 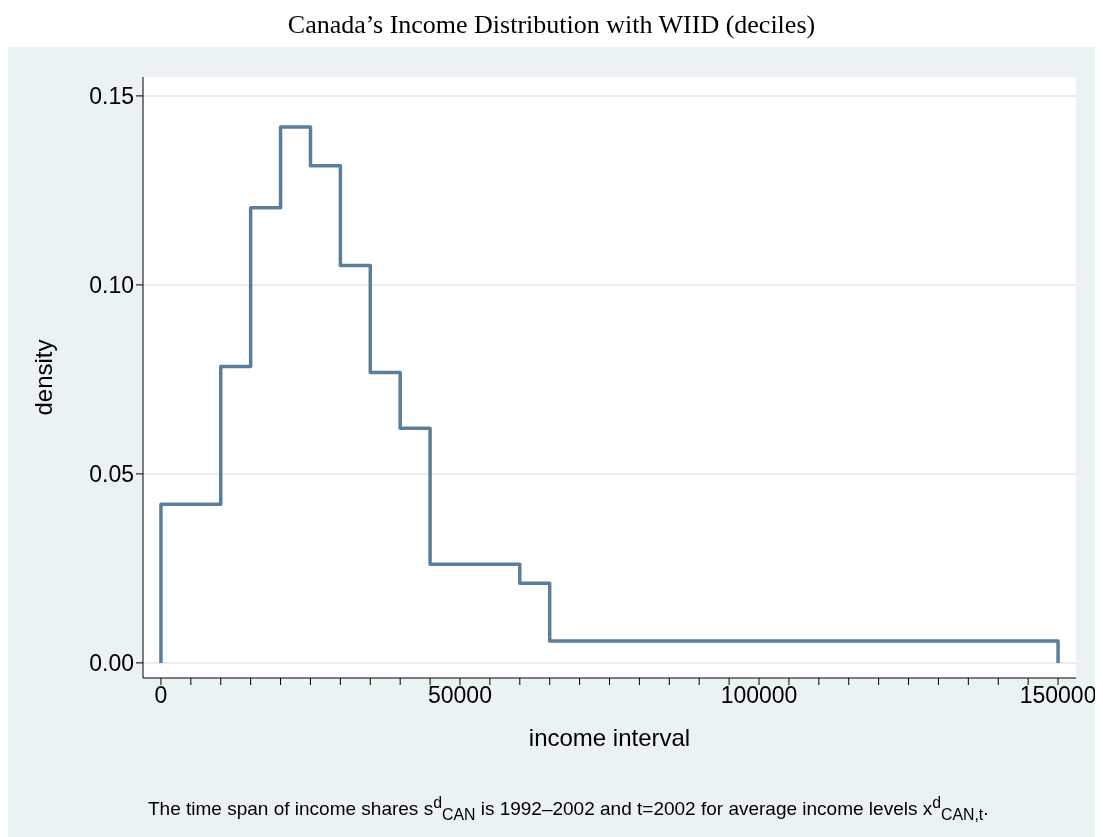 I want to click on x-tick-label: 100000, so click(x=759, y=695).